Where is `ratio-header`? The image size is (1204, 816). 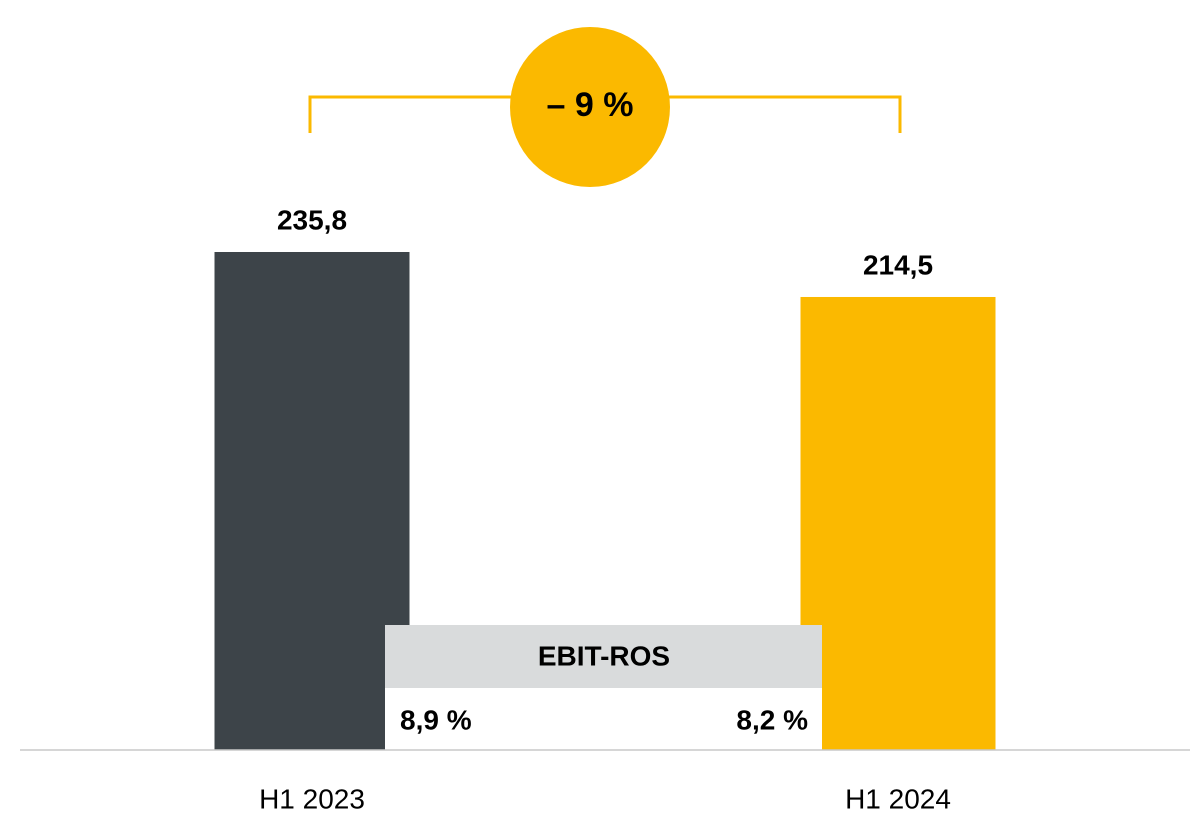
ratio-header is located at coordinates (603, 656).